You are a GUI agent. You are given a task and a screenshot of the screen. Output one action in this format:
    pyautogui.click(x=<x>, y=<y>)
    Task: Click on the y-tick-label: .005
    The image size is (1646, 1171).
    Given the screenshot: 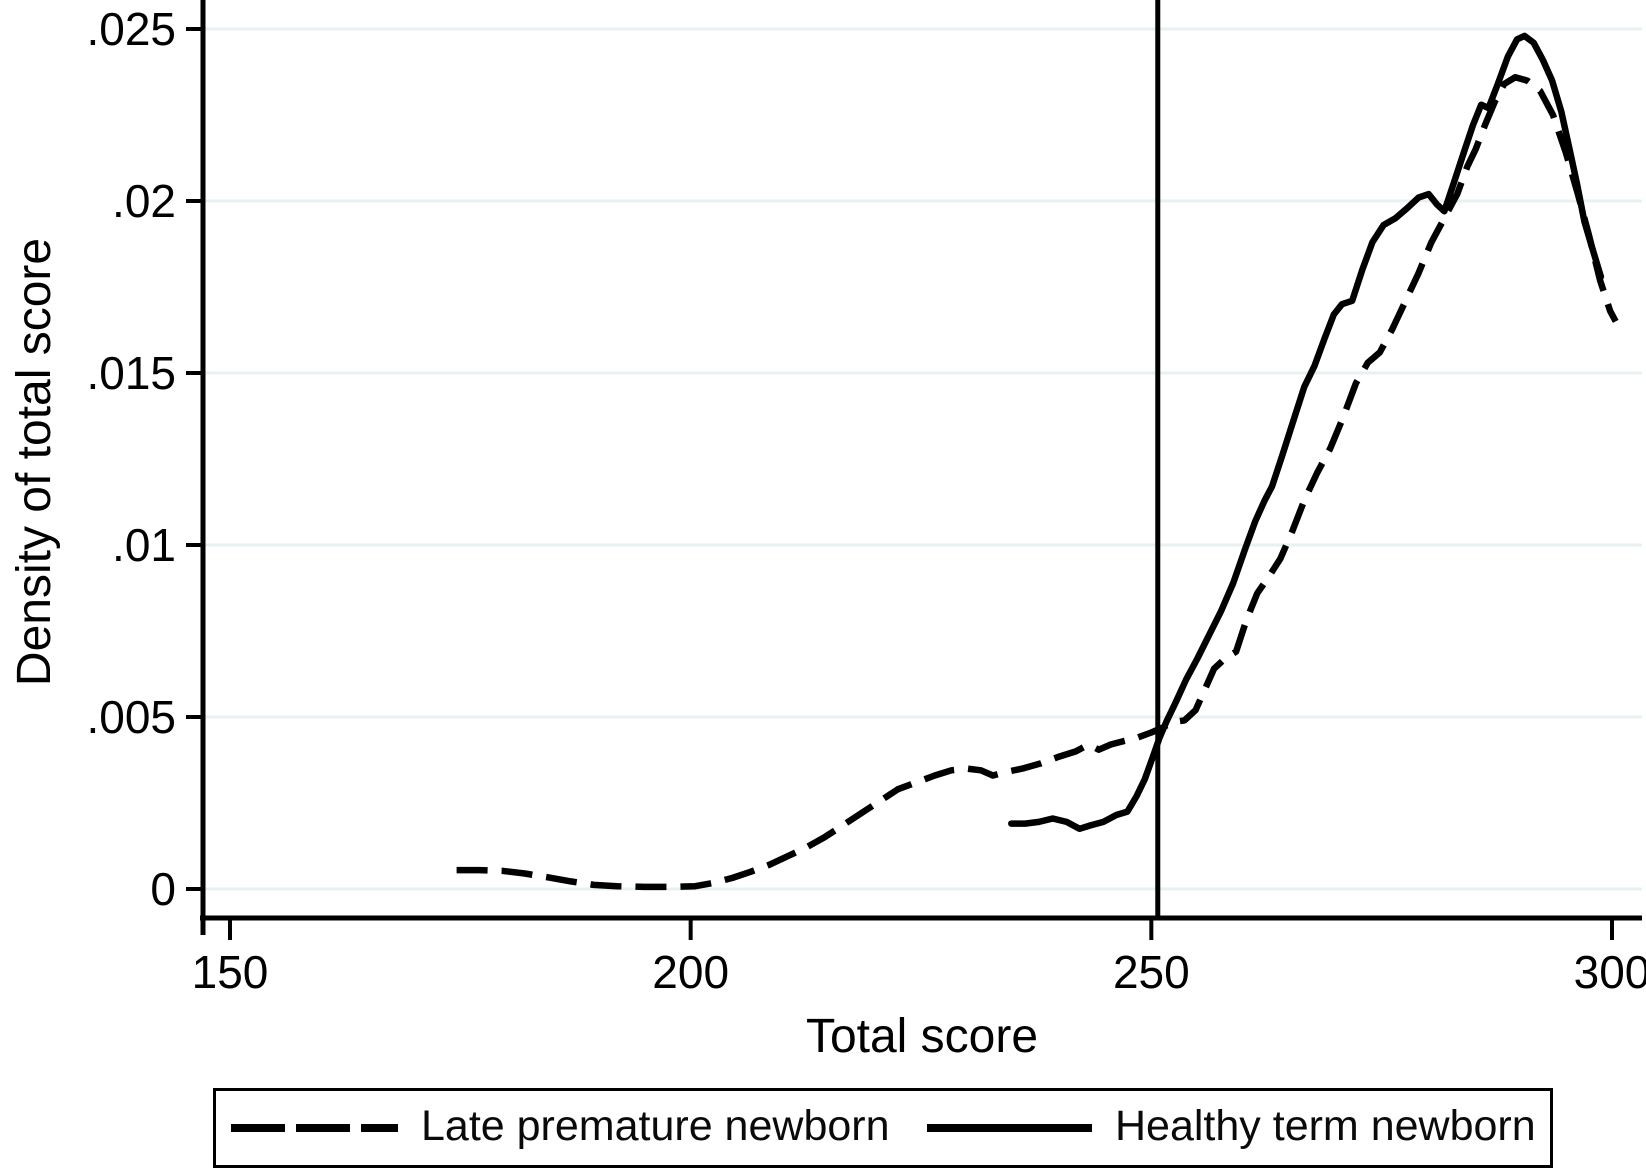 What is the action you would take?
    pyautogui.click(x=131, y=717)
    